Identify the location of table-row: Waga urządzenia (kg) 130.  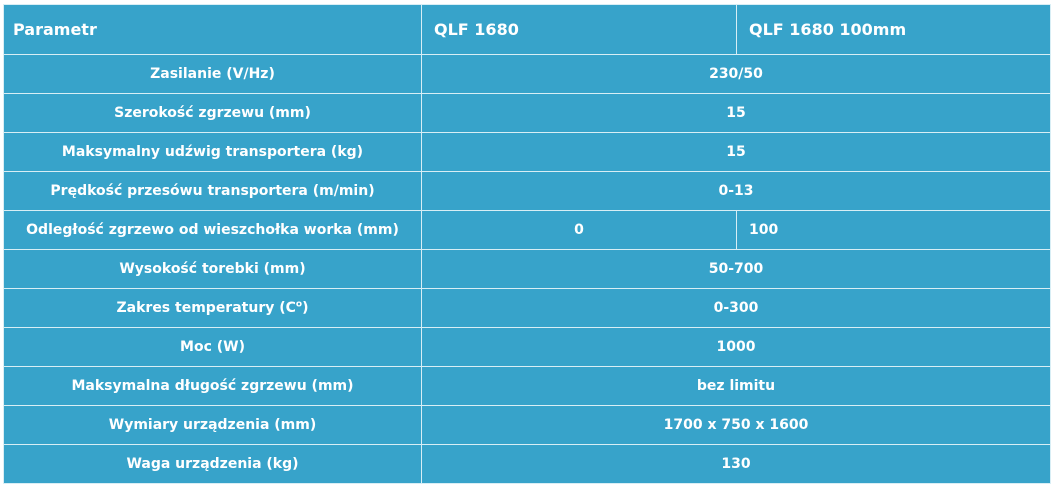
(527, 464).